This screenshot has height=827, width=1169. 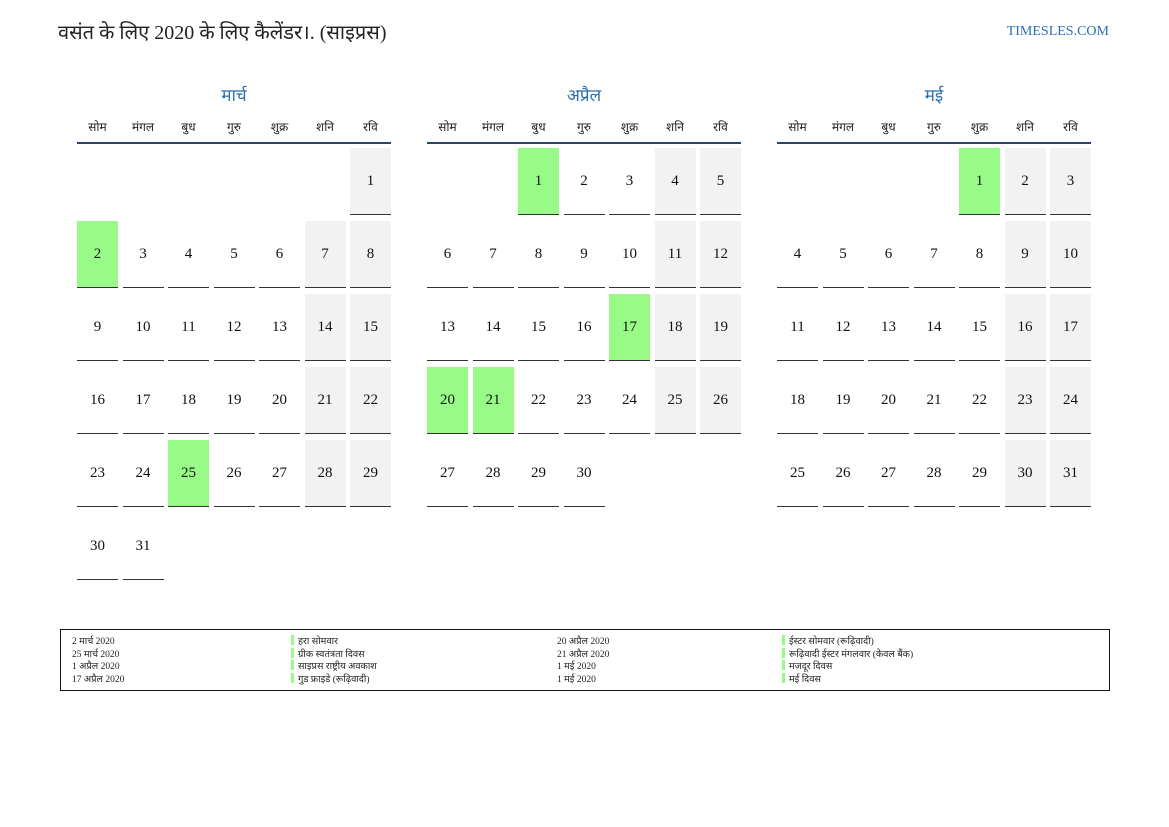 I want to click on legend-name: मजदूर दिवस, so click(x=811, y=667).